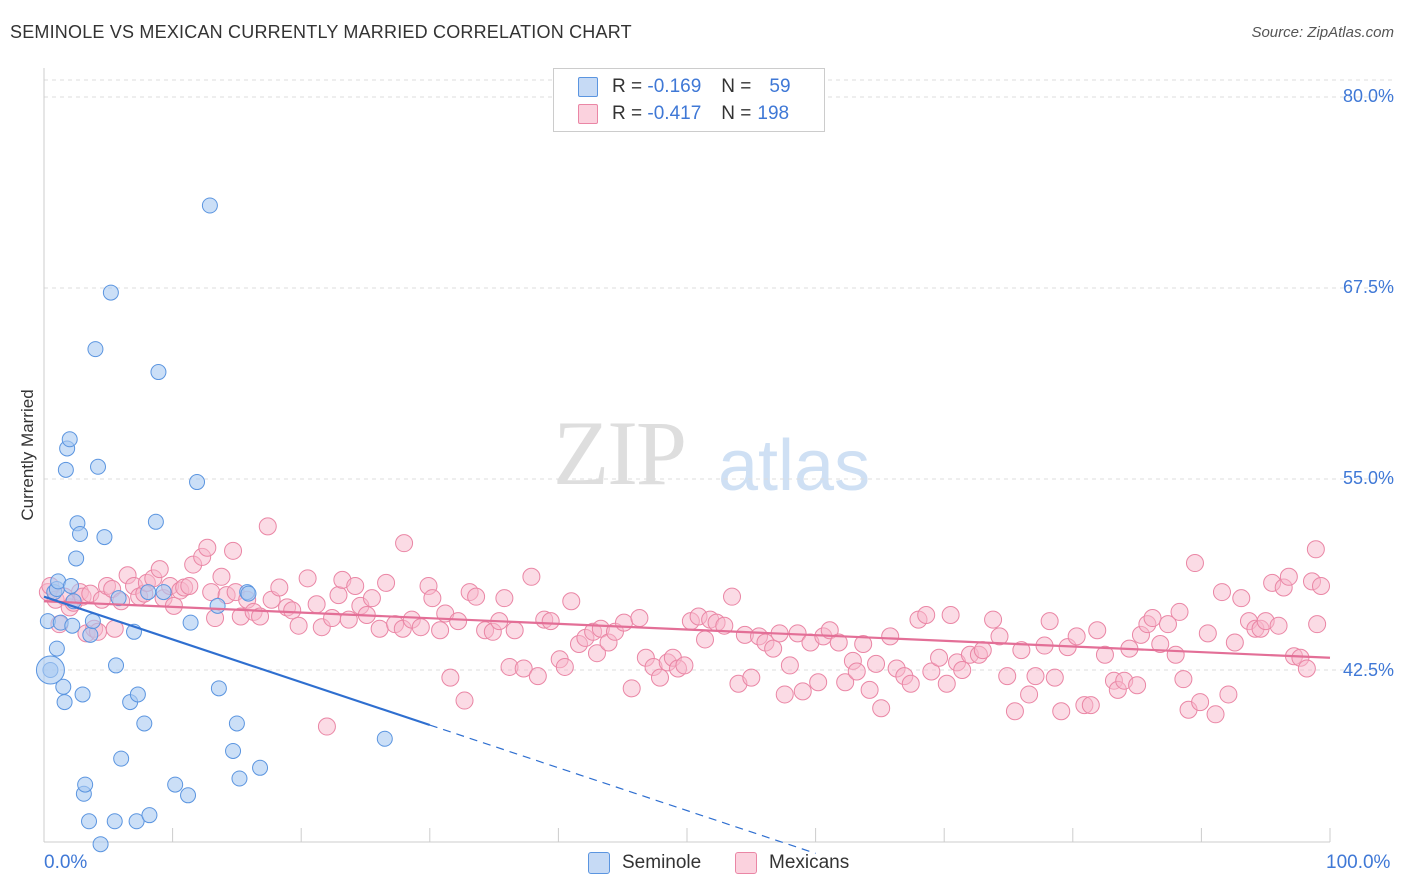 This screenshot has width=1406, height=892. I want to click on seminole-legend-label: Seminole, so click(662, 862).